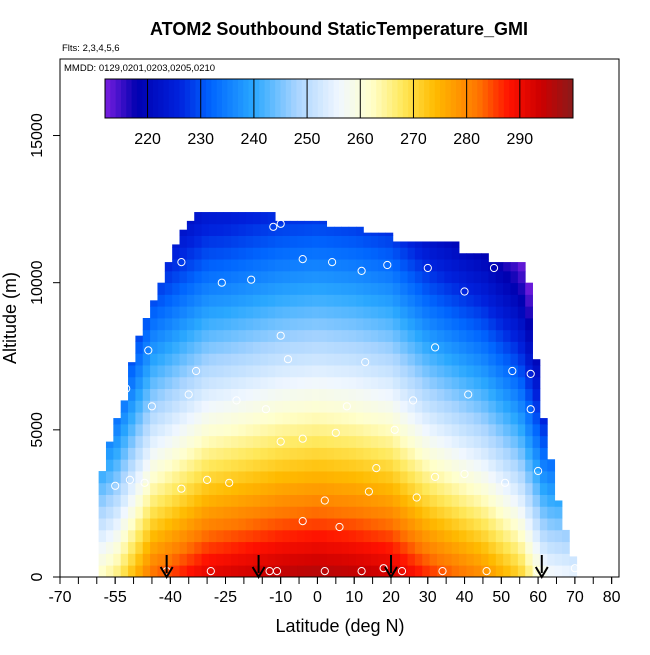  I want to click on sample-marker, so click(464, 291).